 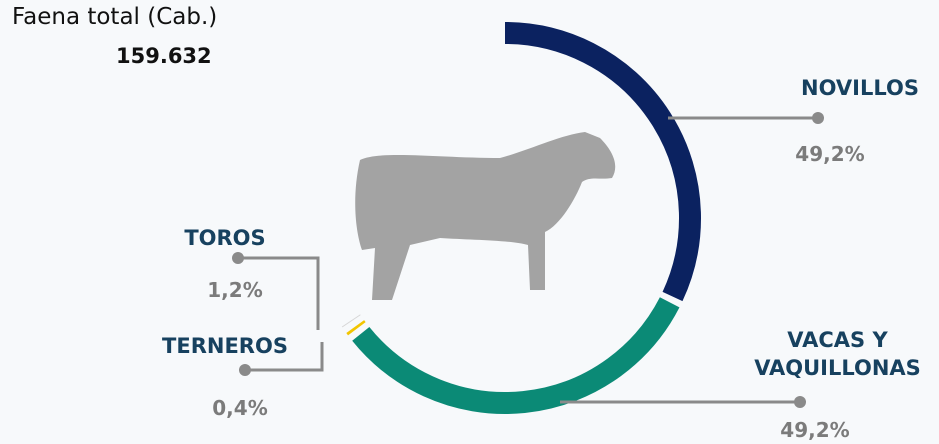 What do you see at coordinates (860, 88) in the screenshot?
I see `category-label: NOVILLOS` at bounding box center [860, 88].